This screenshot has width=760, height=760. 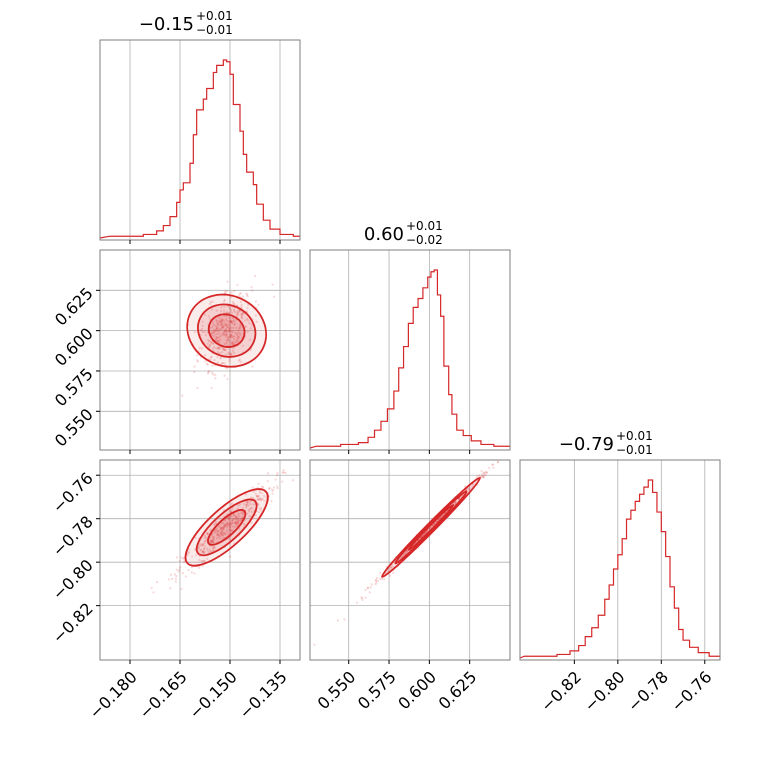 I want to click on panel-frame, so click(x=410, y=560).